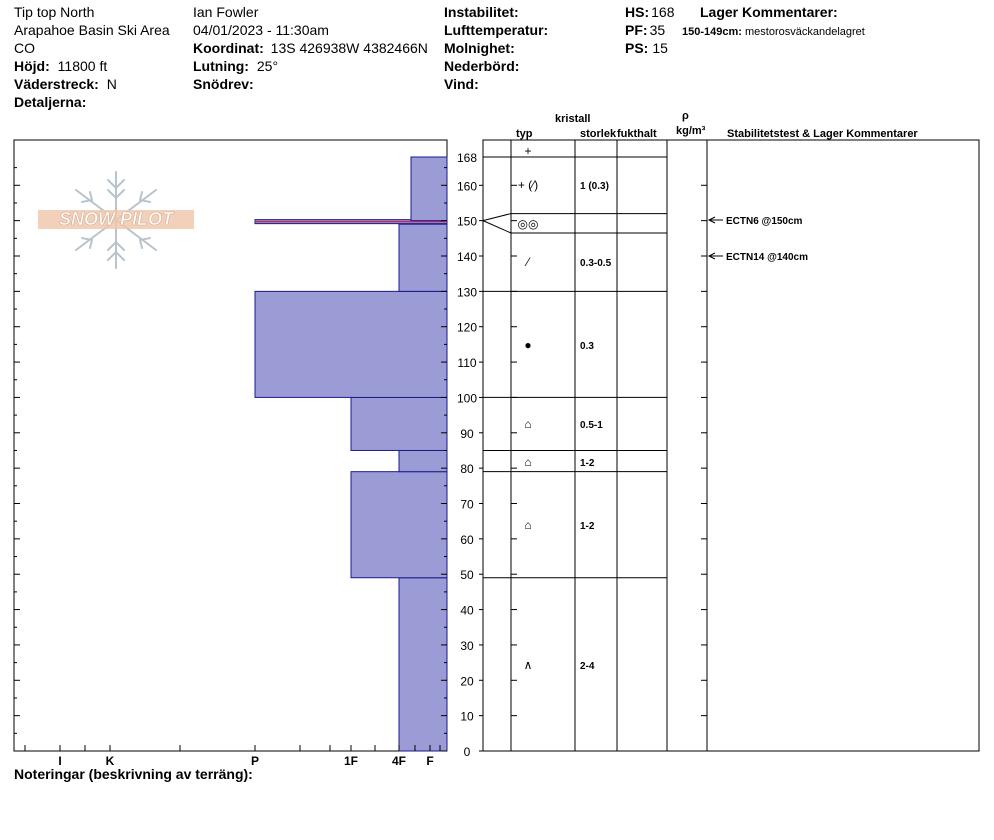  What do you see at coordinates (467, 257) in the screenshot?
I see `y-tick-label: 140` at bounding box center [467, 257].